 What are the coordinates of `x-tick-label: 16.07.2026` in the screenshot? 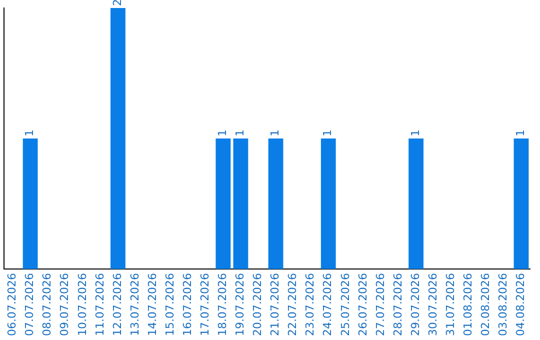 It's located at (187, 304).